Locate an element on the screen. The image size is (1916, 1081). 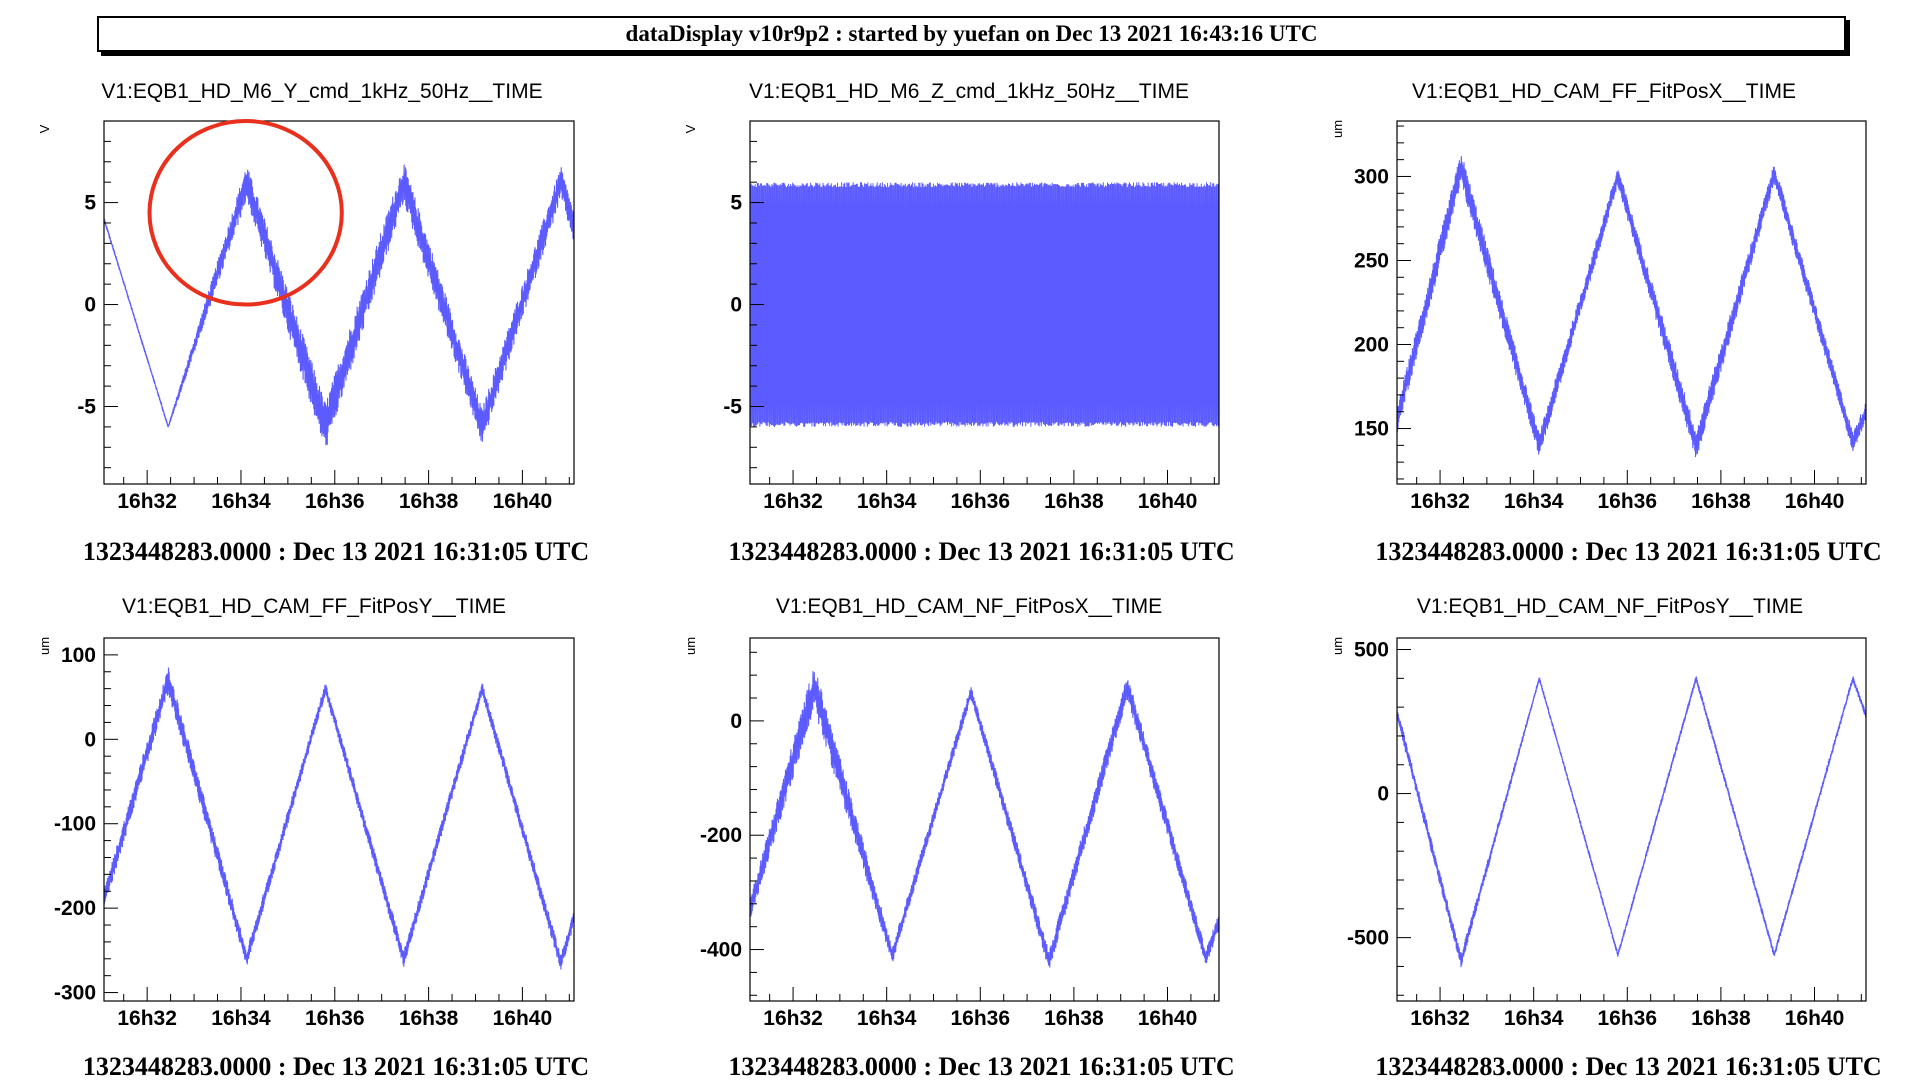
y-tick-label: -100 is located at coordinates (75, 824).